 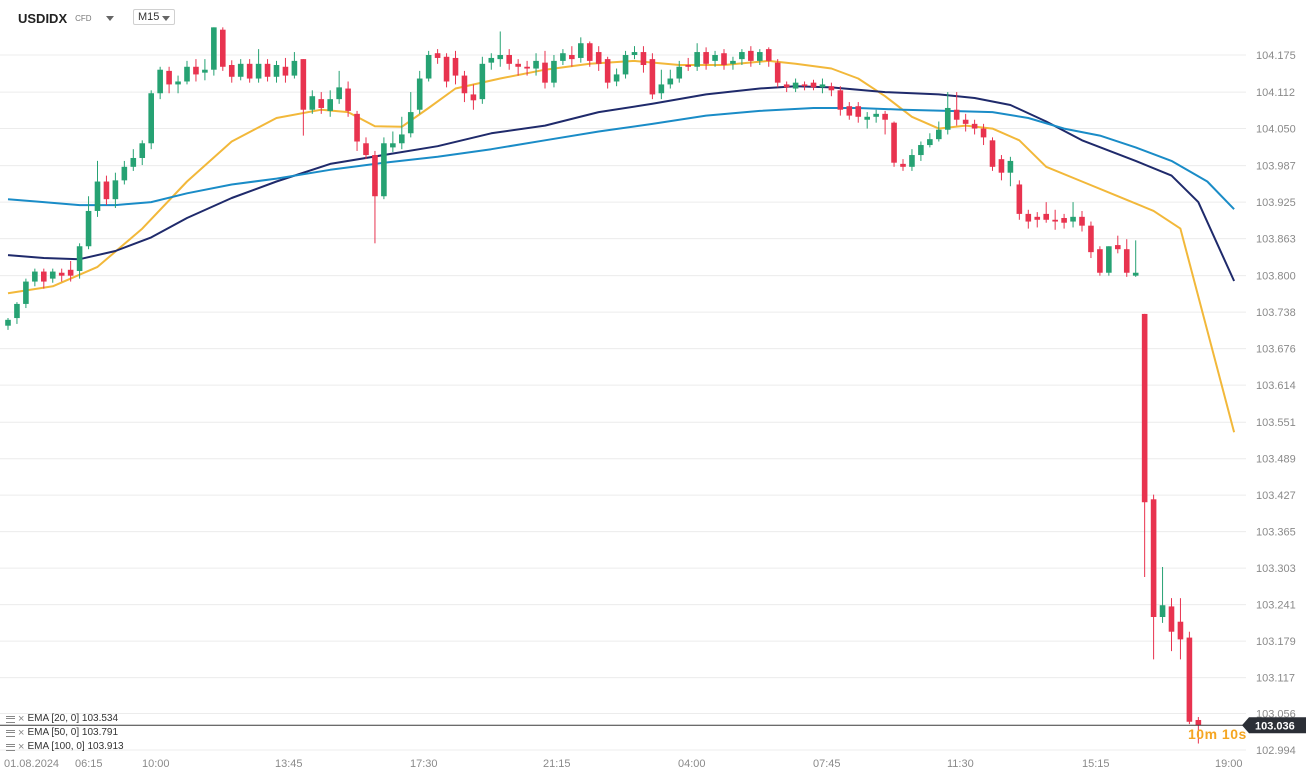 I want to click on y-tick-label: 103.551, so click(x=1276, y=423).